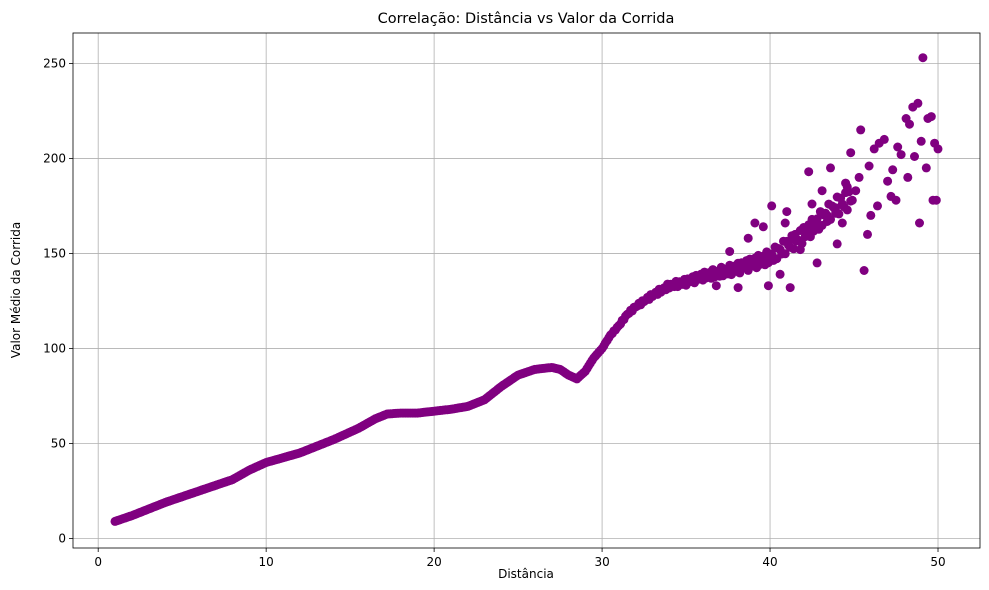 This screenshot has height=590, width=989. What do you see at coordinates (54, 158) in the screenshot?
I see `y-tick-label: 200` at bounding box center [54, 158].